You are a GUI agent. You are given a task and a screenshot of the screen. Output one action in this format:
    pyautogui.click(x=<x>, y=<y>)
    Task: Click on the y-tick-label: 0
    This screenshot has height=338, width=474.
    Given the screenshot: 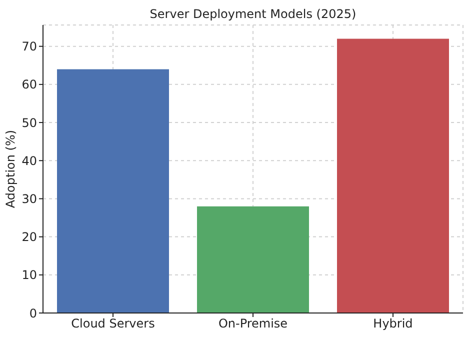 What is the action you would take?
    pyautogui.click(x=33, y=313)
    